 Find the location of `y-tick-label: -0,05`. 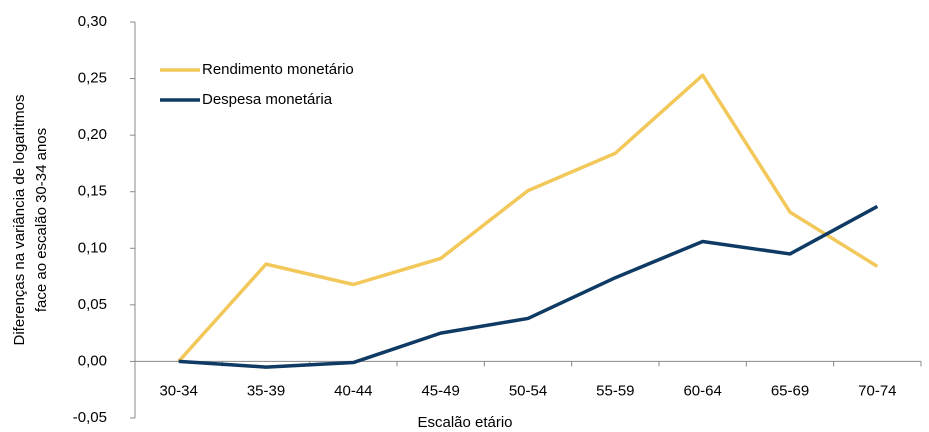

y-tick-label: -0,05 is located at coordinates (90, 417).